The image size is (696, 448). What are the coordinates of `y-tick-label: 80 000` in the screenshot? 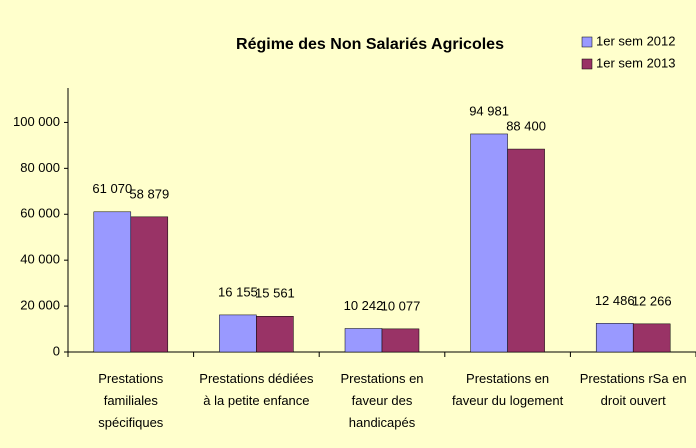 It's located at (40, 167).